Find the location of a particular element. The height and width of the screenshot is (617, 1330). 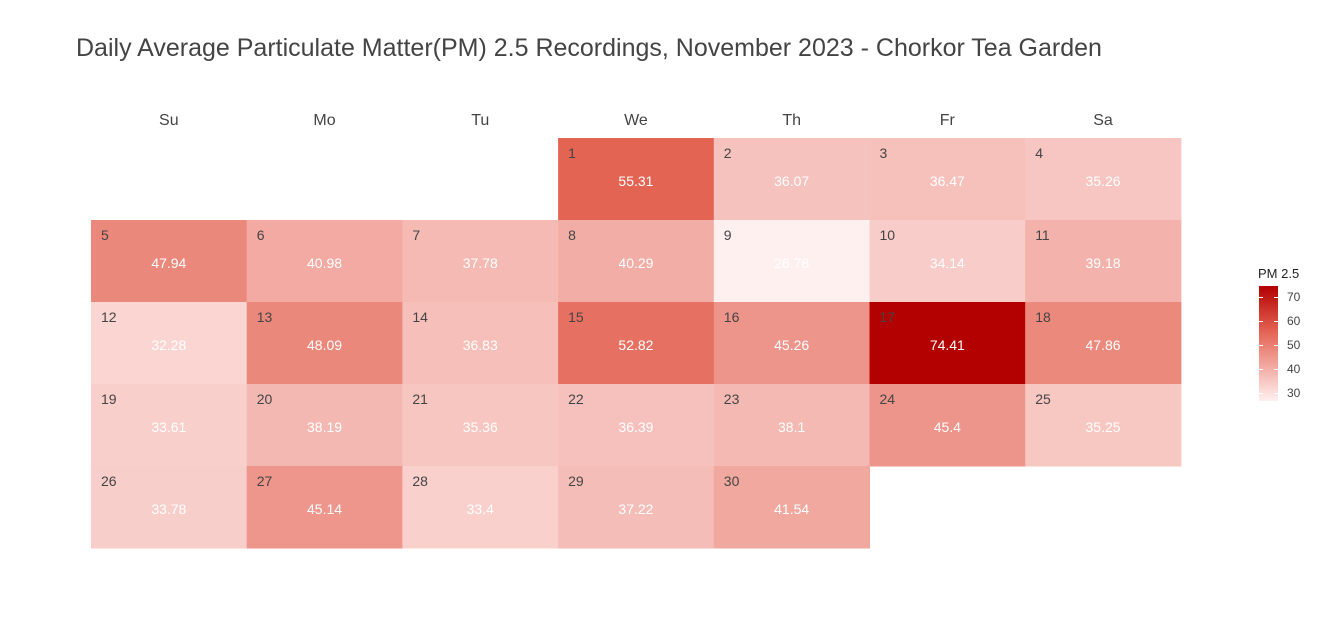

day-number: 17 is located at coordinates (888, 317).